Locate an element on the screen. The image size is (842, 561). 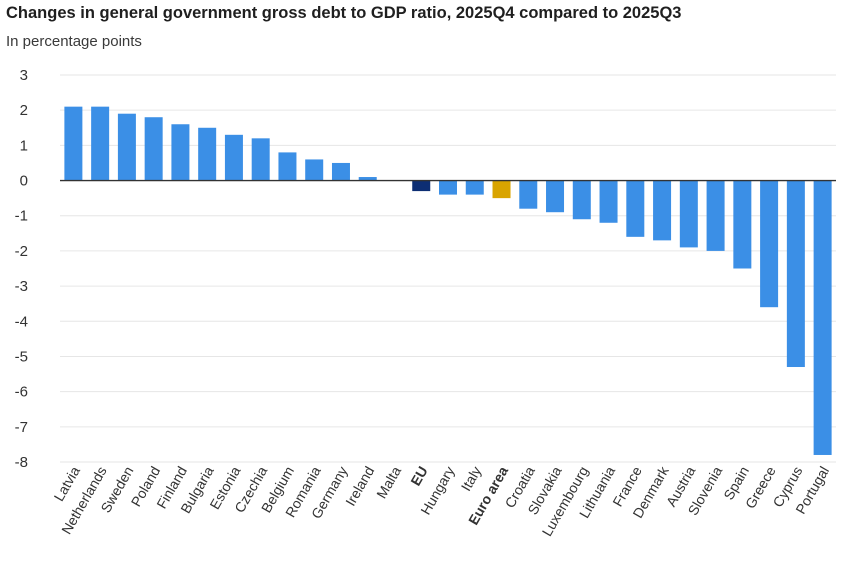
chart-subtitle: In percentage points is located at coordinates (74, 41).